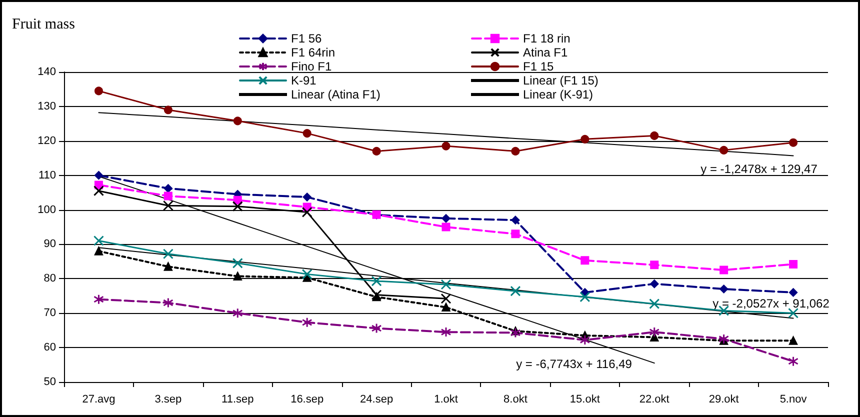 The height and width of the screenshot is (417, 860). What do you see at coordinates (794, 400) in the screenshot?
I see `x-tick-label: 5.nov` at bounding box center [794, 400].